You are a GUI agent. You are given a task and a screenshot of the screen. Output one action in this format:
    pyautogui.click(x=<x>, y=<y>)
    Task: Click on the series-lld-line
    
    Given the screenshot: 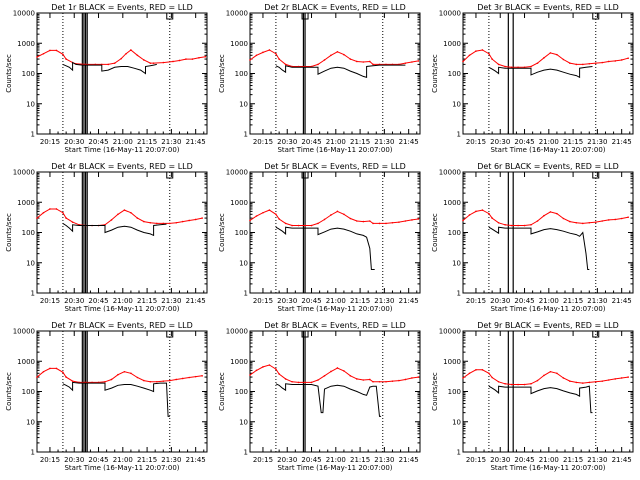 What is the action you would take?
    pyautogui.click(x=334, y=217)
    